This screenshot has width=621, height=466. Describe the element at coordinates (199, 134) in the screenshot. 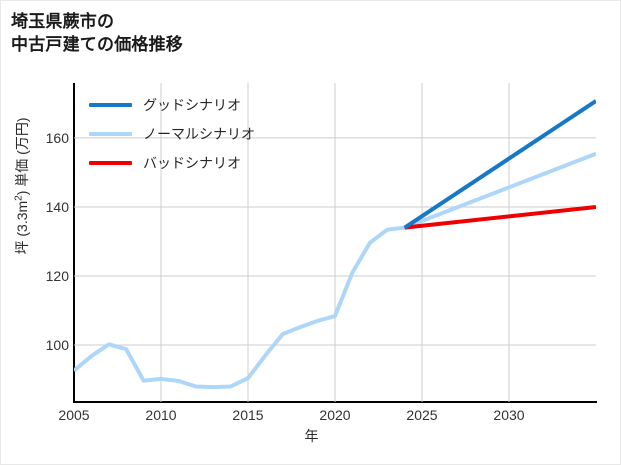

I see `legend-item-label: ノーマルシナリオ` at that location.